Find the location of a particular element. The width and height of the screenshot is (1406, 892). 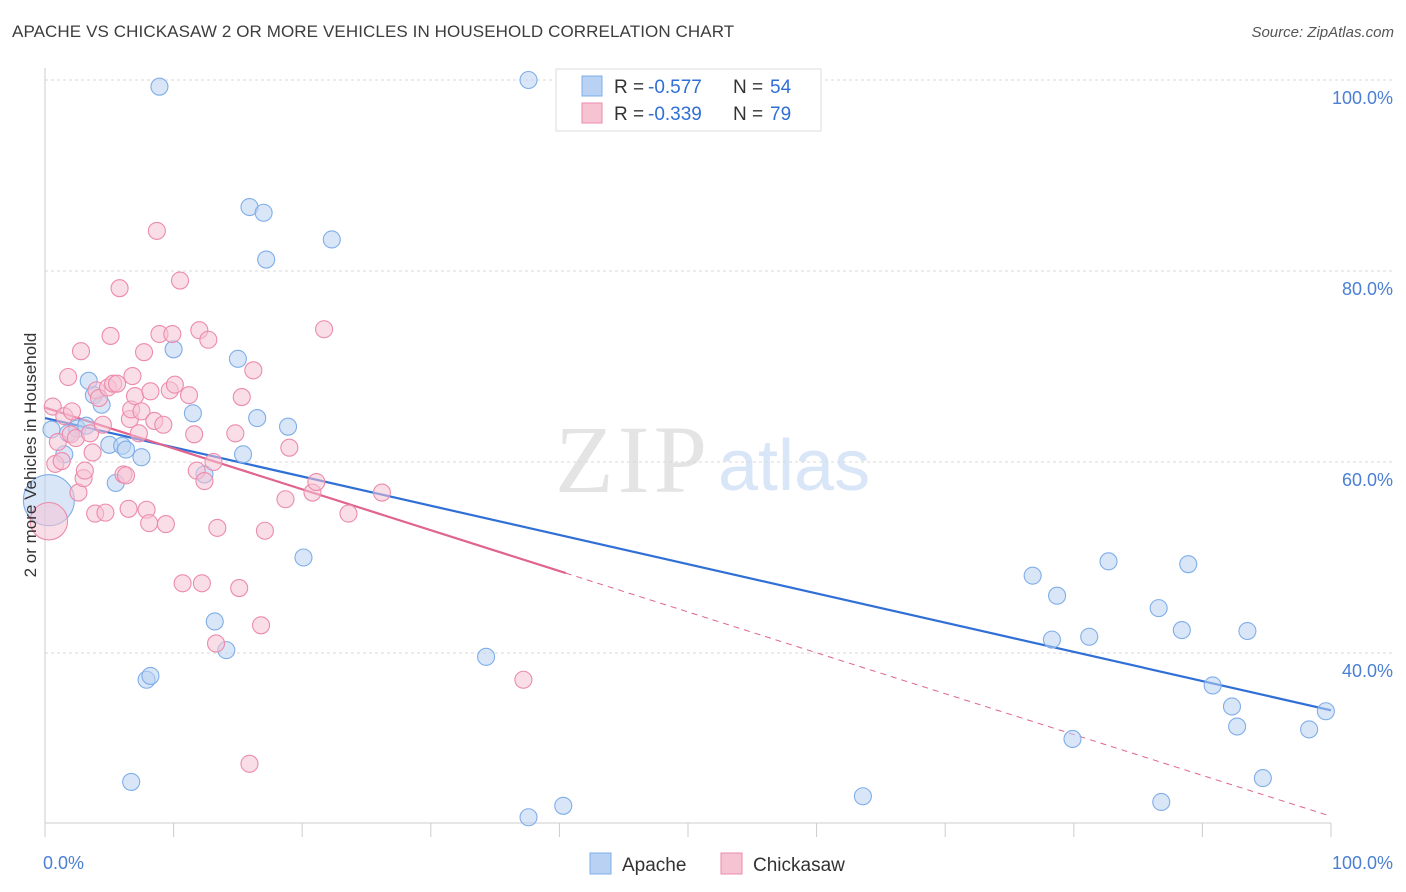

y-tick-label: 100.0% is located at coordinates (1362, 98).